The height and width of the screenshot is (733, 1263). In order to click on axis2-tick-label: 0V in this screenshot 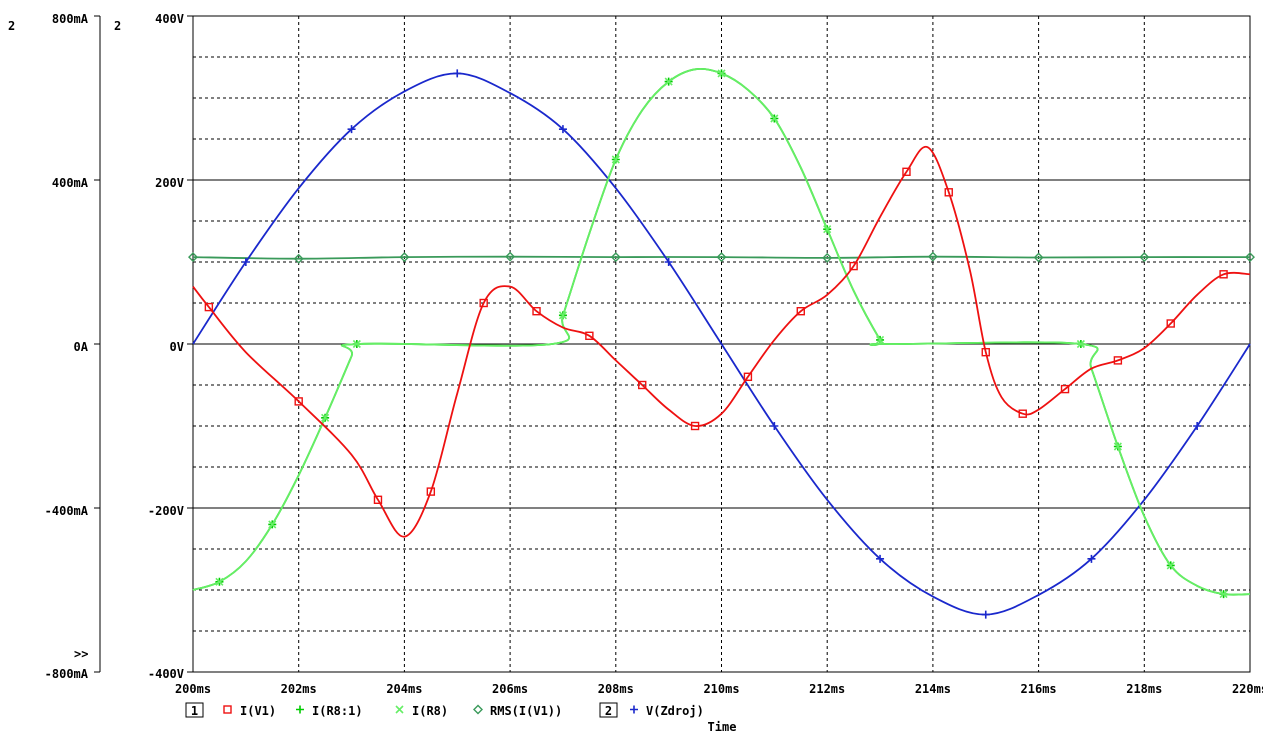, I will do `click(177, 347)`.